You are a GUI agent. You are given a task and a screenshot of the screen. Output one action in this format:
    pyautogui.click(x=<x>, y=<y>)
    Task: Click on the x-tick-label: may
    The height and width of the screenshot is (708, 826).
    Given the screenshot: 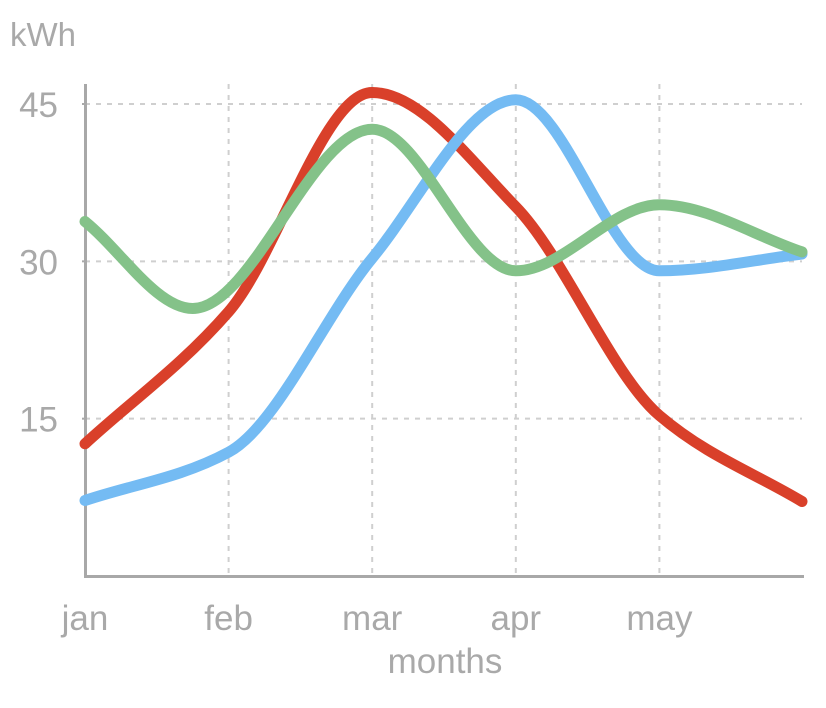 What is the action you would take?
    pyautogui.click(x=659, y=618)
    